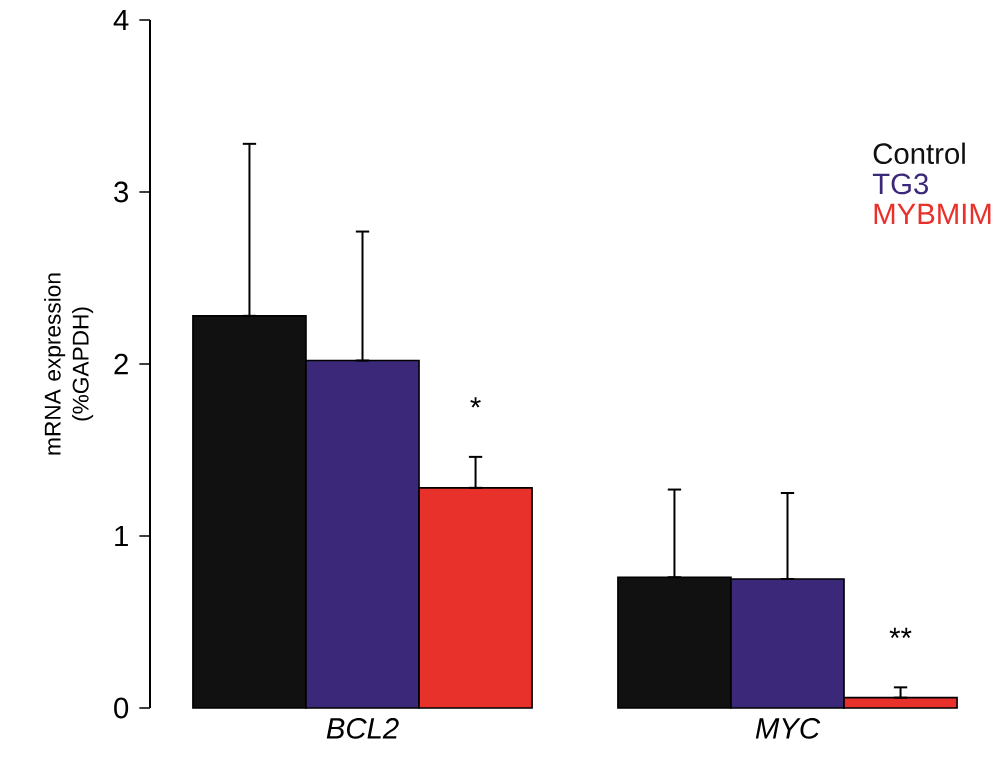 The image size is (1001, 772). What do you see at coordinates (932, 213) in the screenshot?
I see `text: MYBMIM` at bounding box center [932, 213].